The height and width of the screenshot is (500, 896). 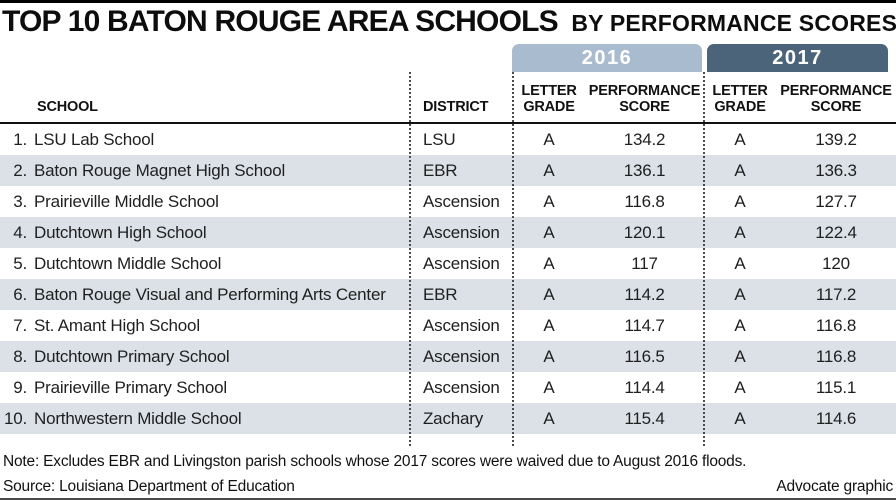 I want to click on row-rank: 10., so click(x=15, y=418).